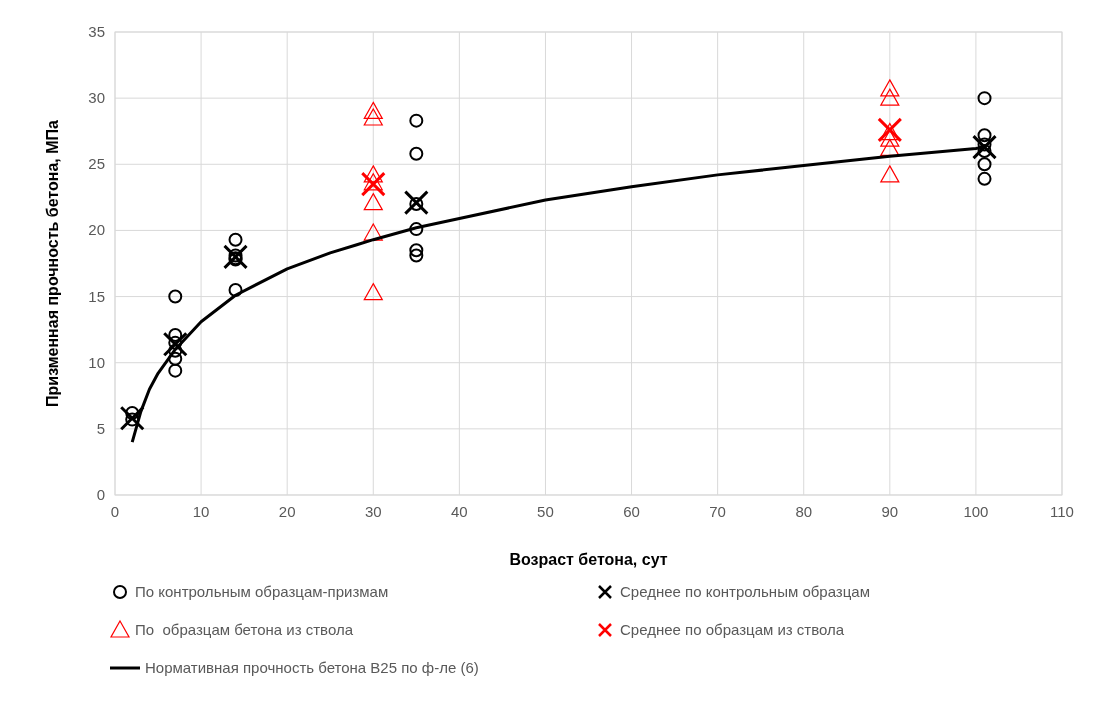 This screenshot has width=1105, height=726. What do you see at coordinates (976, 511) in the screenshot?
I see `x-tick-label: 100` at bounding box center [976, 511].